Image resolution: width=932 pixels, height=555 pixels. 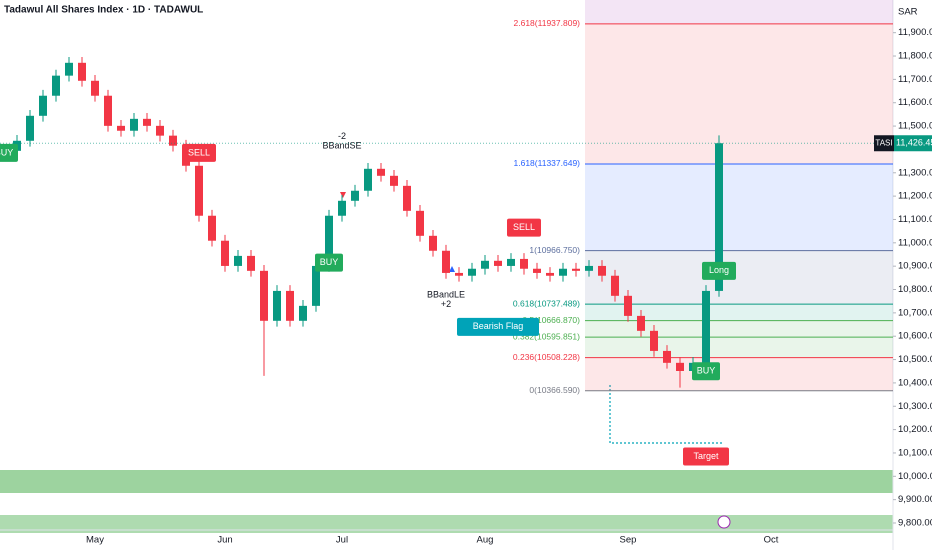 I want to click on y-tick-label: 9,800.000, so click(x=915, y=523).